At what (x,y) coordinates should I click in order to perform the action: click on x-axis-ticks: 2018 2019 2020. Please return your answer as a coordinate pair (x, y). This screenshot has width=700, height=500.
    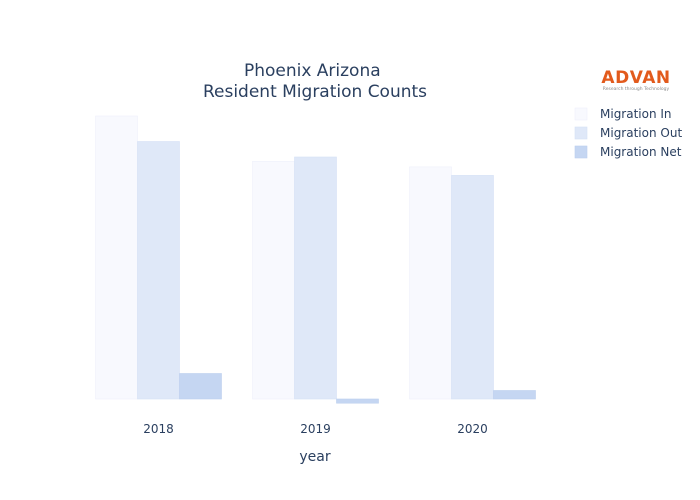
    Looking at the image, I should click on (315, 429).